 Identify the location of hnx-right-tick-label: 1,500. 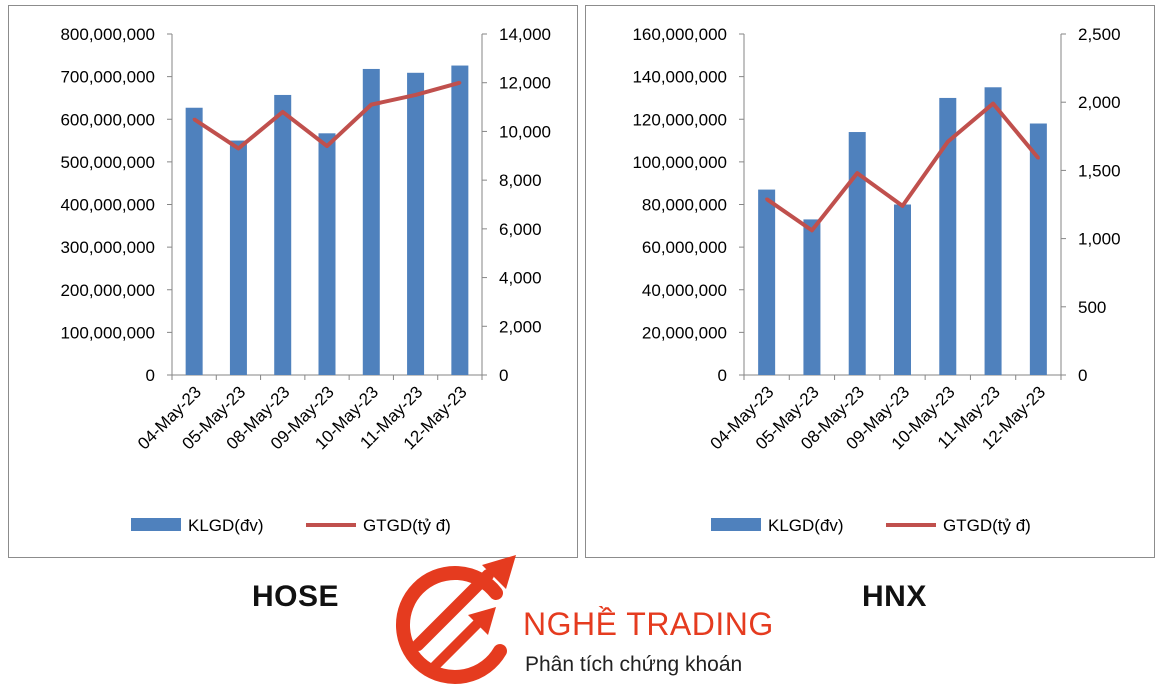
(1099, 170).